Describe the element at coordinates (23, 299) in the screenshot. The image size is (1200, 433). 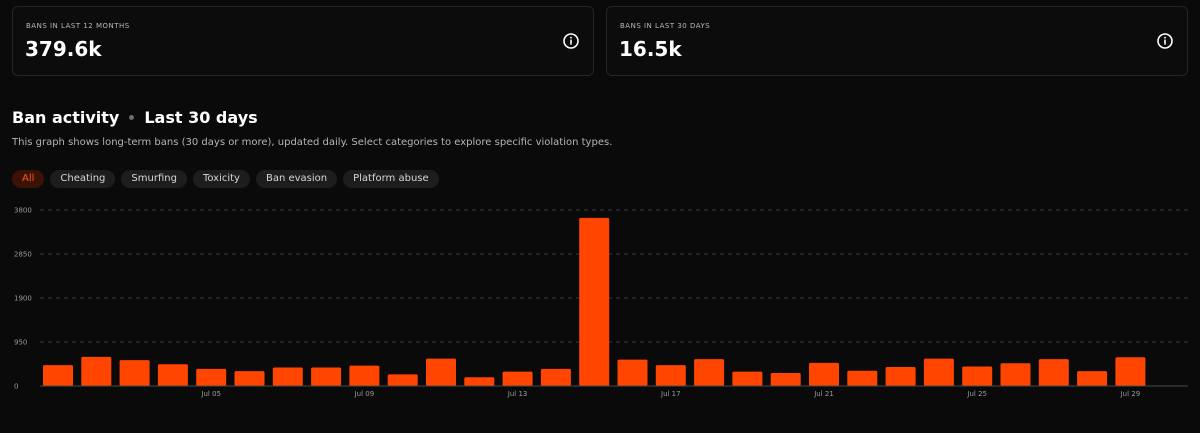
I see `y-tick-label: 1900` at that location.